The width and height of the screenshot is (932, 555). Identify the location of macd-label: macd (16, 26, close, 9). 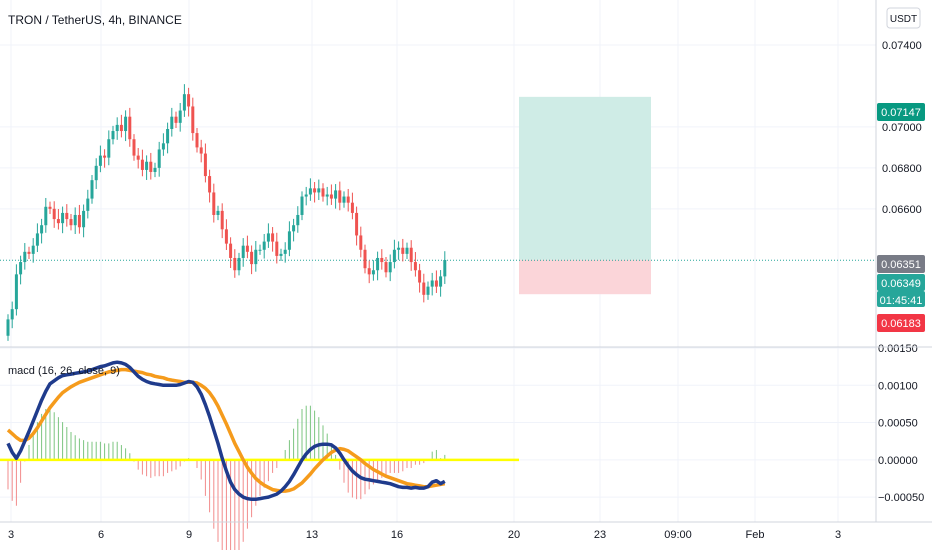
(64, 371).